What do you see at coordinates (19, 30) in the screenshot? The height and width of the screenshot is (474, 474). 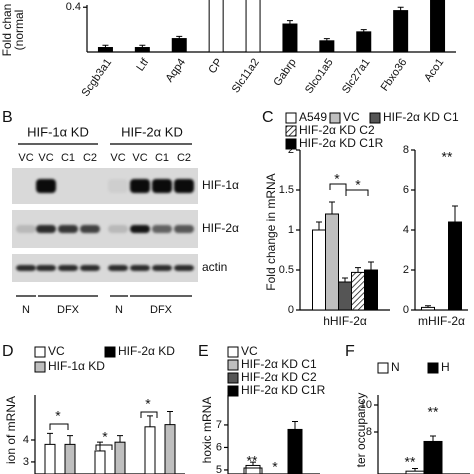 I see `y-axis-label: (normal` at bounding box center [19, 30].